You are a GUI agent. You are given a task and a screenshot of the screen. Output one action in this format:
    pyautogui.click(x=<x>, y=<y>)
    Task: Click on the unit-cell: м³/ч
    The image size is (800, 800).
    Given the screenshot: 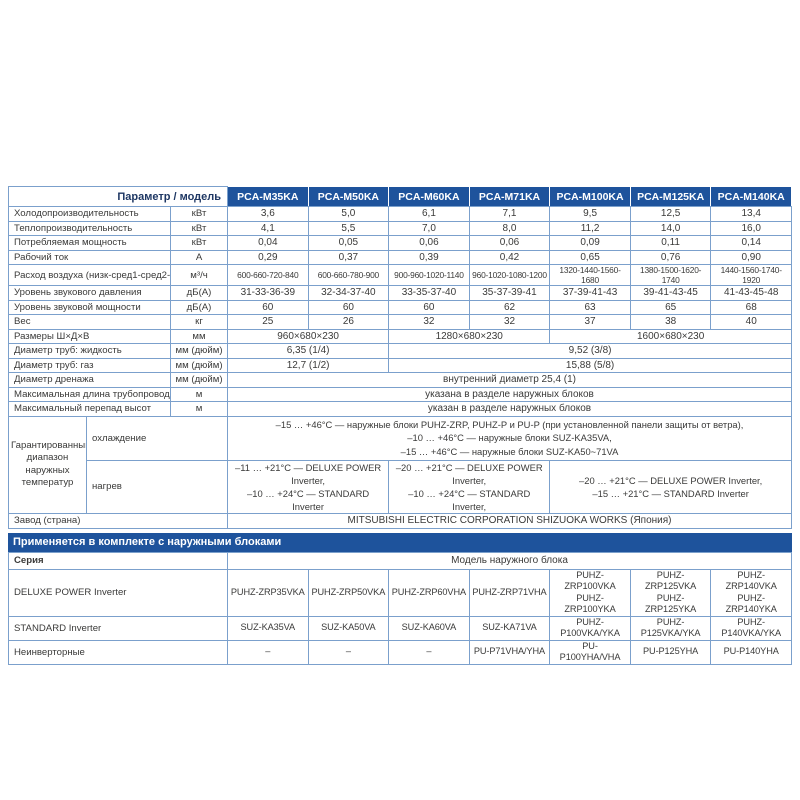 What is the action you would take?
    pyautogui.click(x=199, y=275)
    